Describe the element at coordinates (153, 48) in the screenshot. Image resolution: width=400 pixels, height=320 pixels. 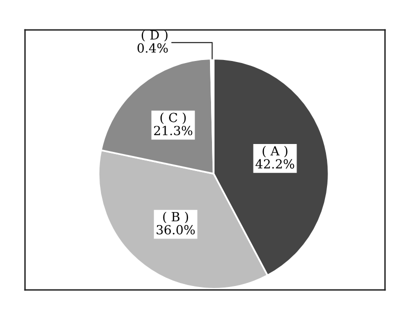
I see `data-label: 0.4%` at that location.